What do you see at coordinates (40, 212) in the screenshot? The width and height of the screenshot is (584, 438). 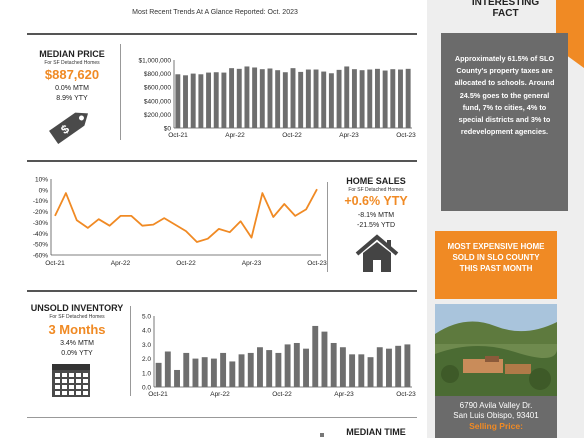 I see `y-tick-label: -20%` at bounding box center [40, 212].